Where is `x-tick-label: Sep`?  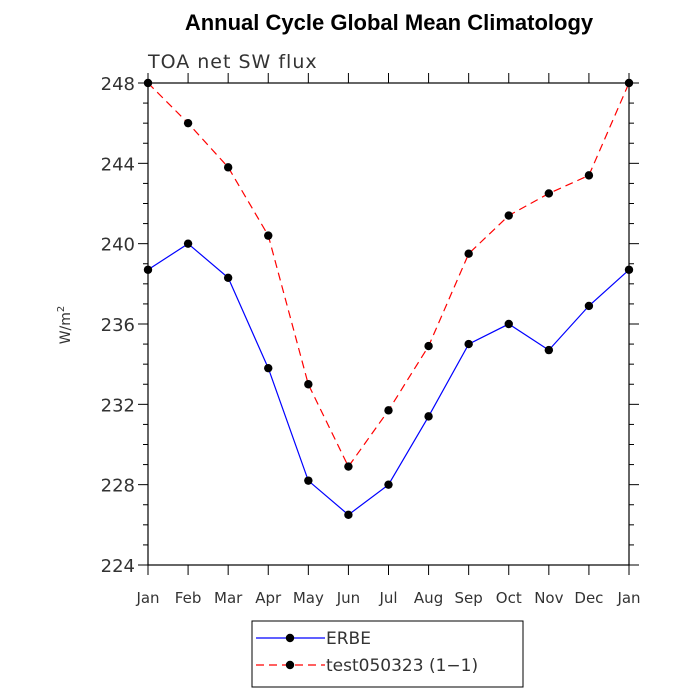 x-tick-label: Sep is located at coordinates (469, 598).